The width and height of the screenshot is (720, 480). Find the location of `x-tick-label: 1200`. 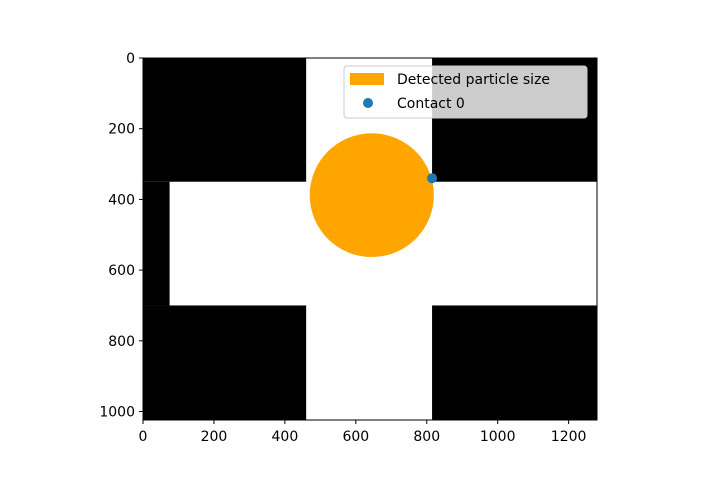

x-tick-label: 1200 is located at coordinates (569, 437).